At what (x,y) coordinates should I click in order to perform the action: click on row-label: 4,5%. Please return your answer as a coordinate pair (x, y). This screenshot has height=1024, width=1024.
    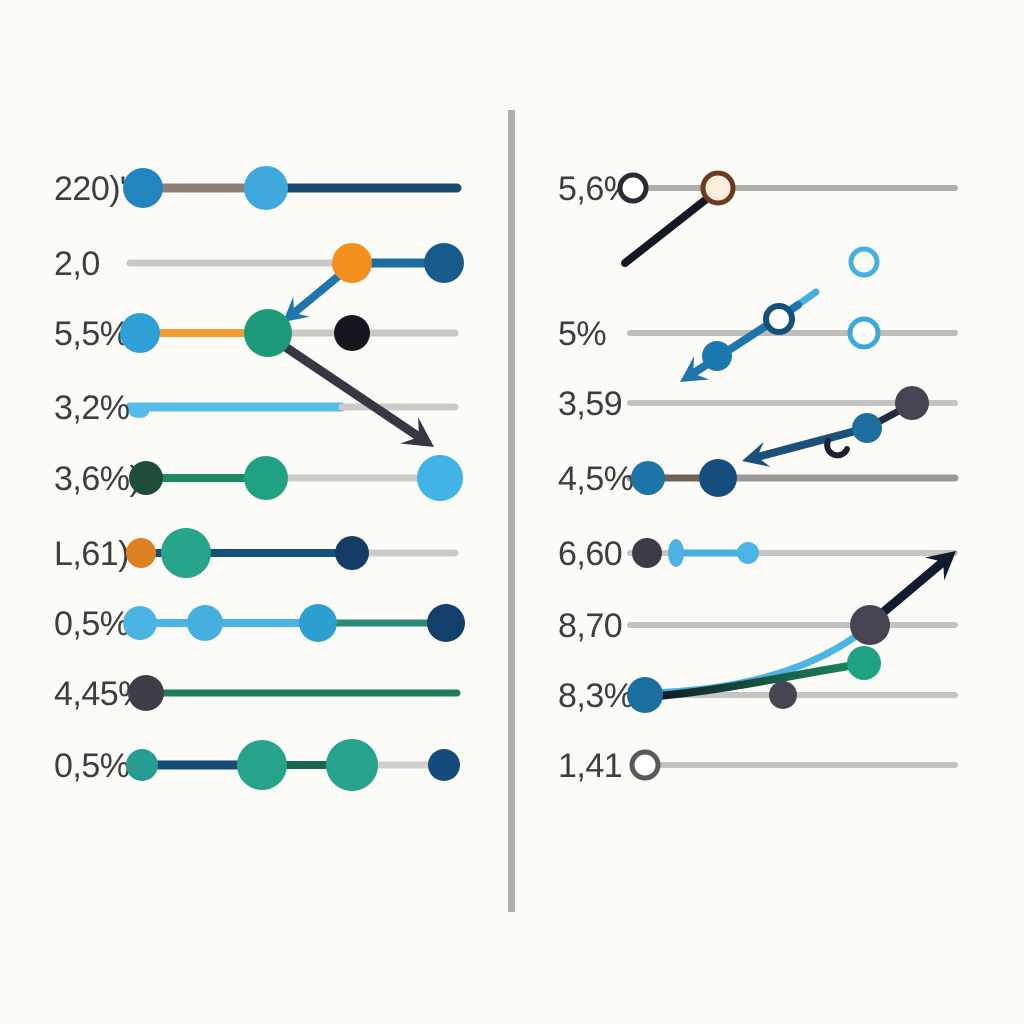
    Looking at the image, I should click on (596, 479).